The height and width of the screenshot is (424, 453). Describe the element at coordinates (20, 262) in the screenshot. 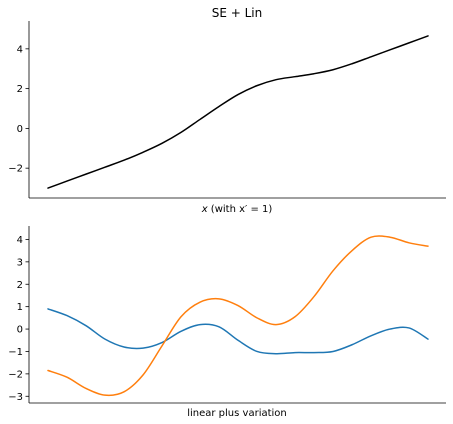

I see `panel2-ytick-label: 3` at that location.